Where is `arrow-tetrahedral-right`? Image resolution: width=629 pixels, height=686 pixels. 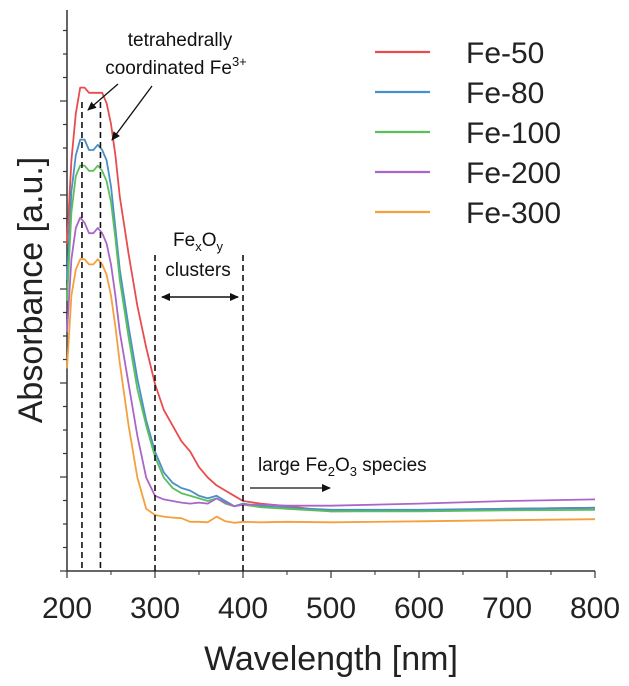 arrow-tetrahedral-right is located at coordinates (132, 113).